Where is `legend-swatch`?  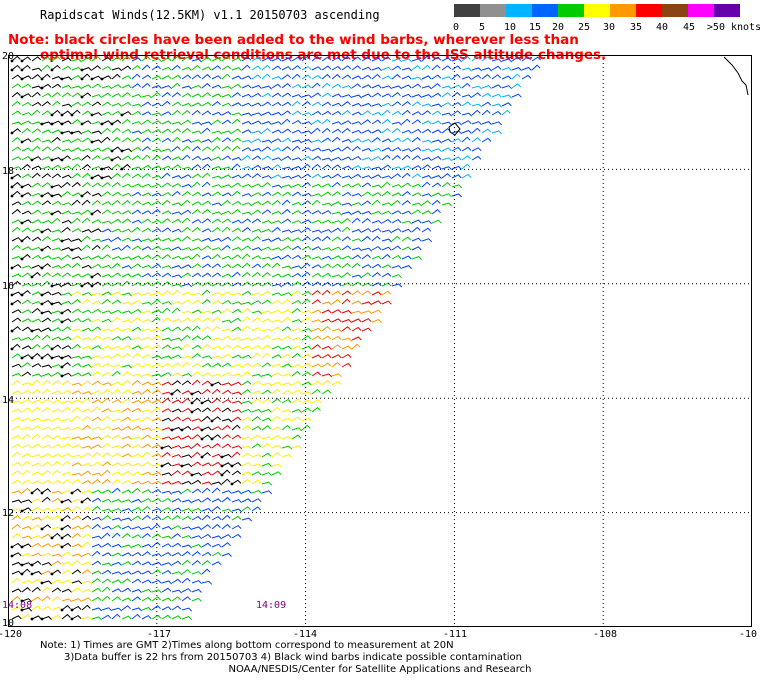
legend-swatch is located at coordinates (571, 10).